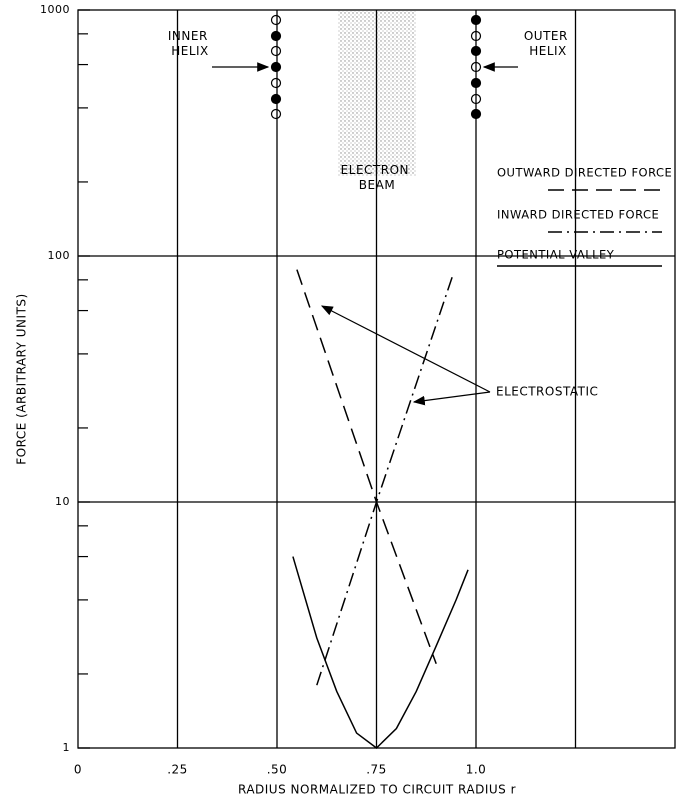 Image resolution: width=680 pixels, height=807 pixels. I want to click on y-tick-label: 10, so click(62, 501).